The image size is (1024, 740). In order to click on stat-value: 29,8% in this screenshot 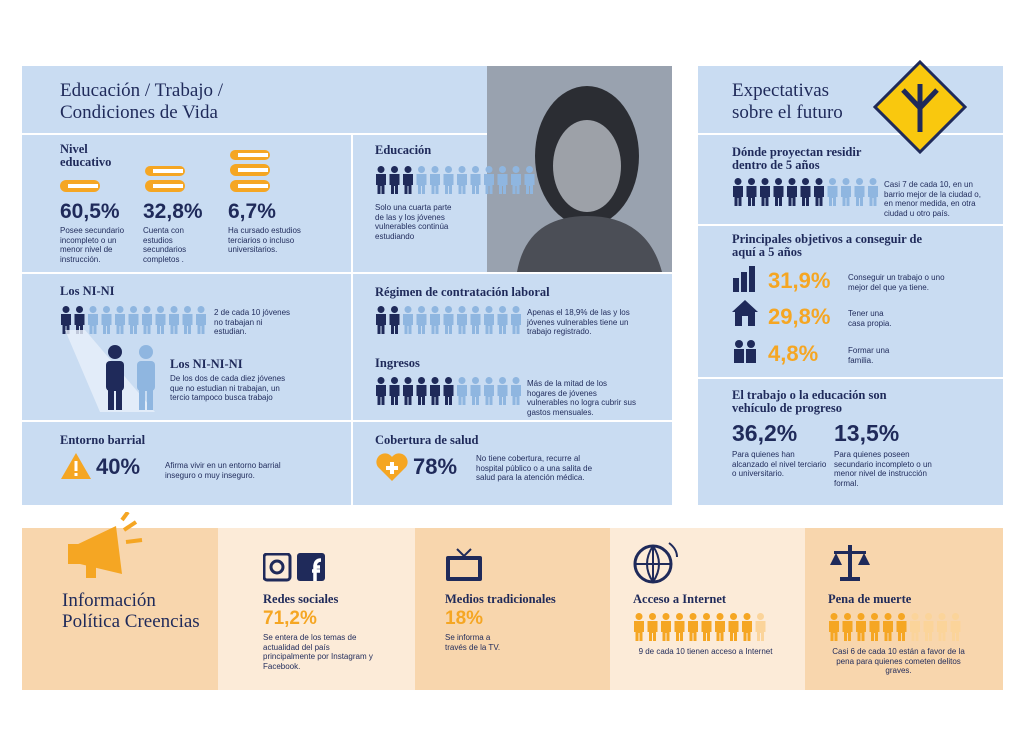, I will do `click(799, 316)`.